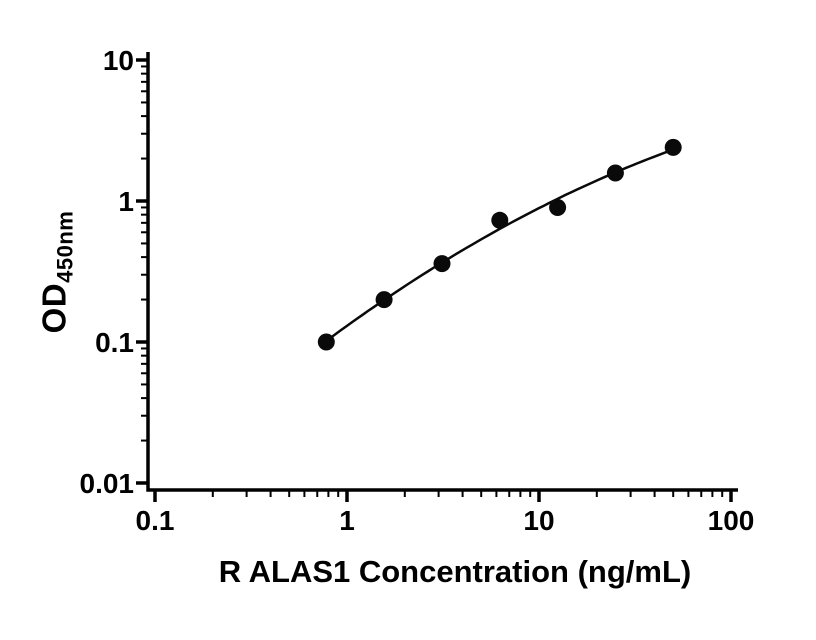  I want to click on y-axis-title: OD450nm, so click(56, 272).